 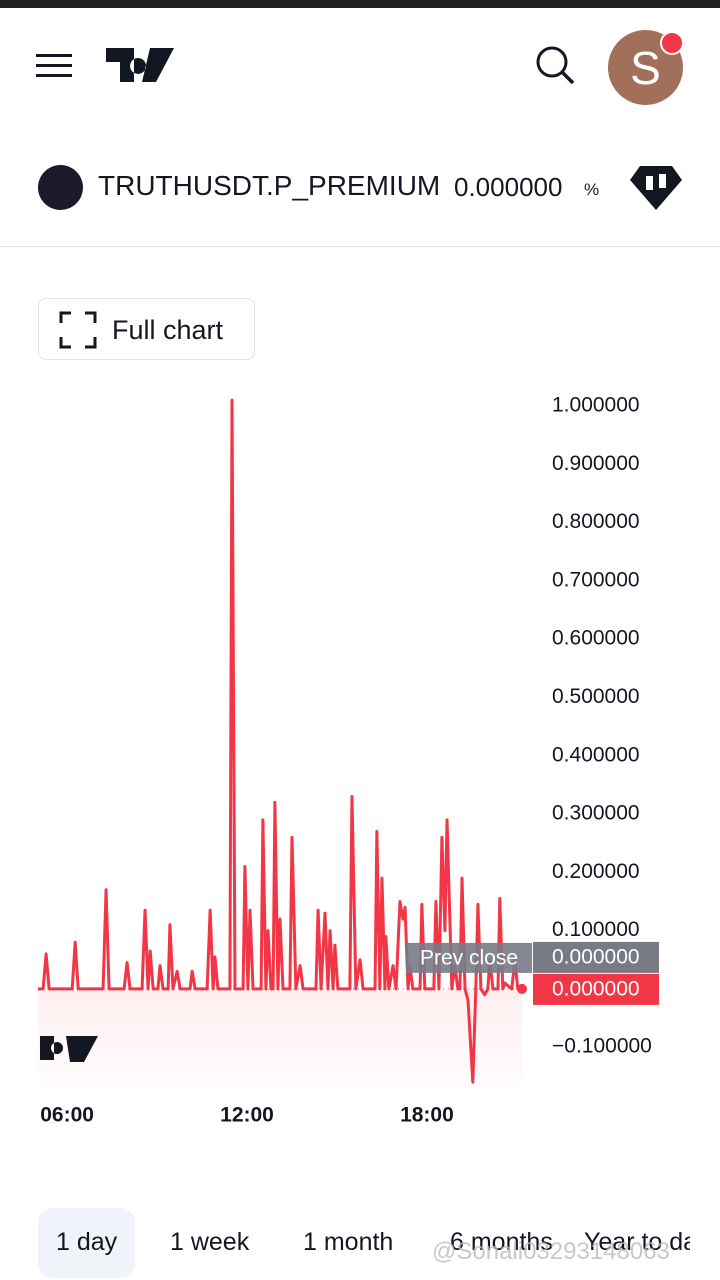 I want to click on watermark: @Sonali03293148063, so click(x=551, y=1251).